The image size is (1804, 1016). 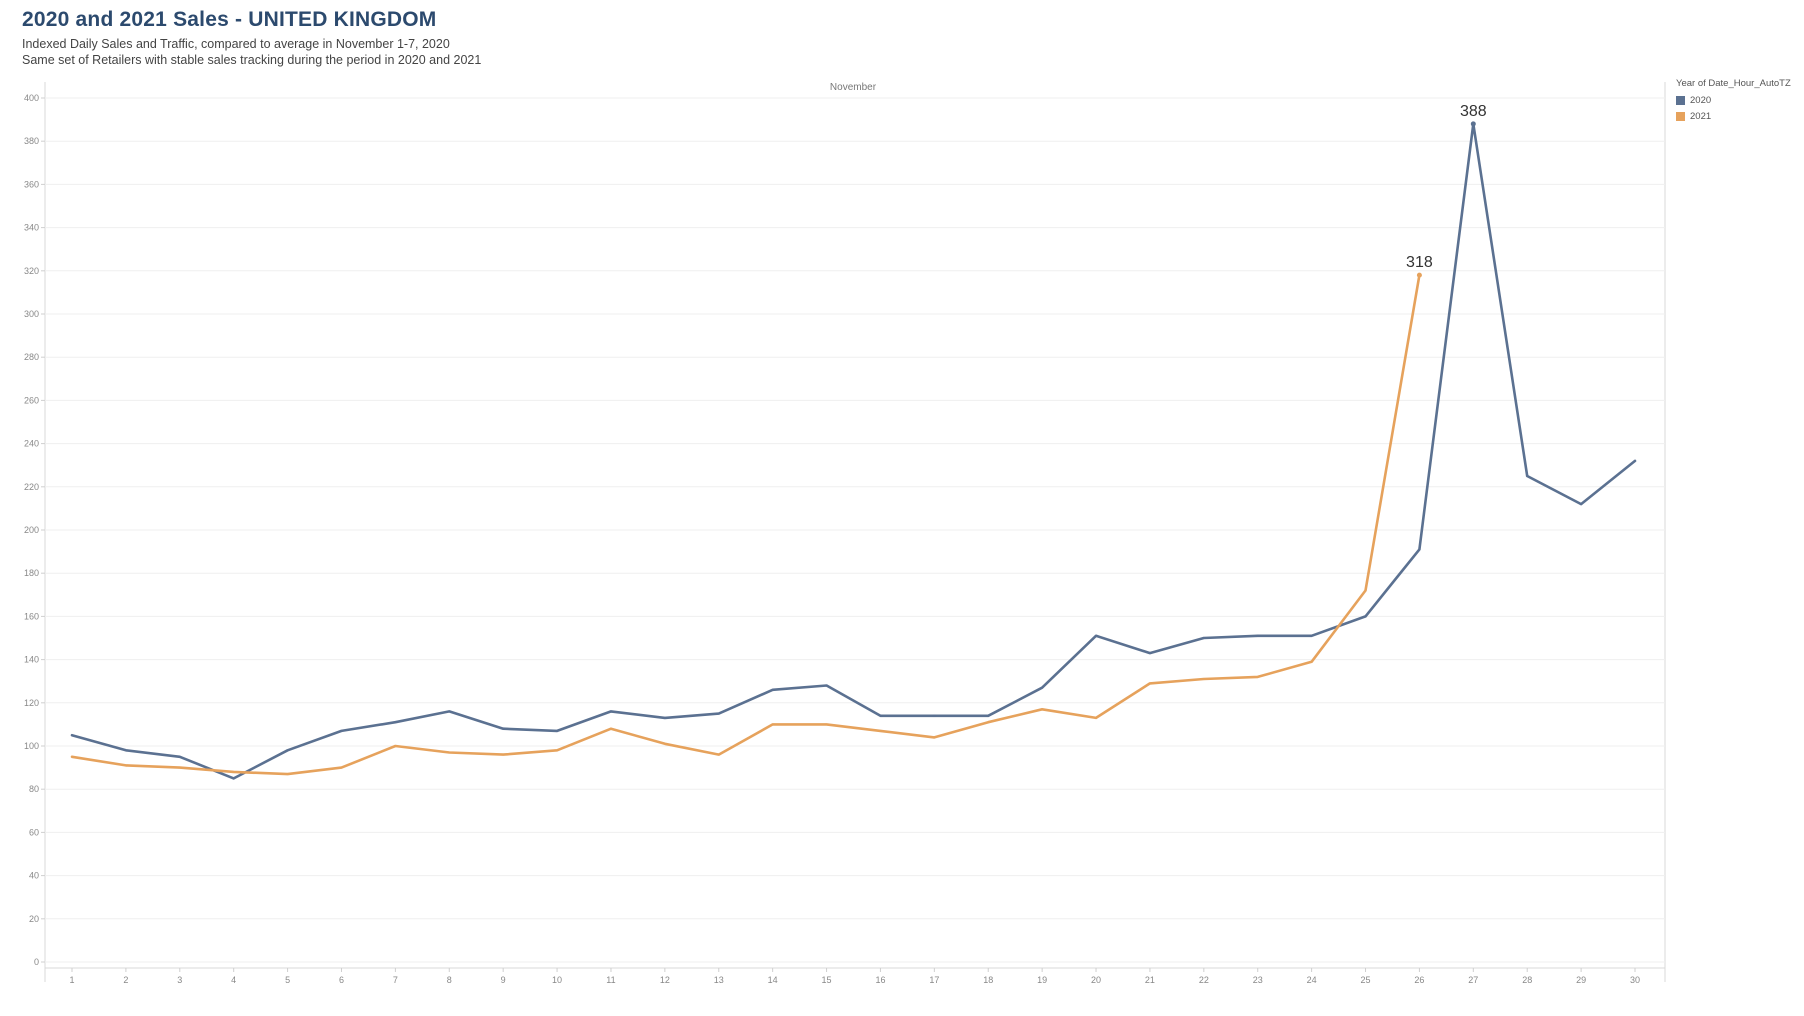 I want to click on y-tick-label-280: 280, so click(x=31, y=357).